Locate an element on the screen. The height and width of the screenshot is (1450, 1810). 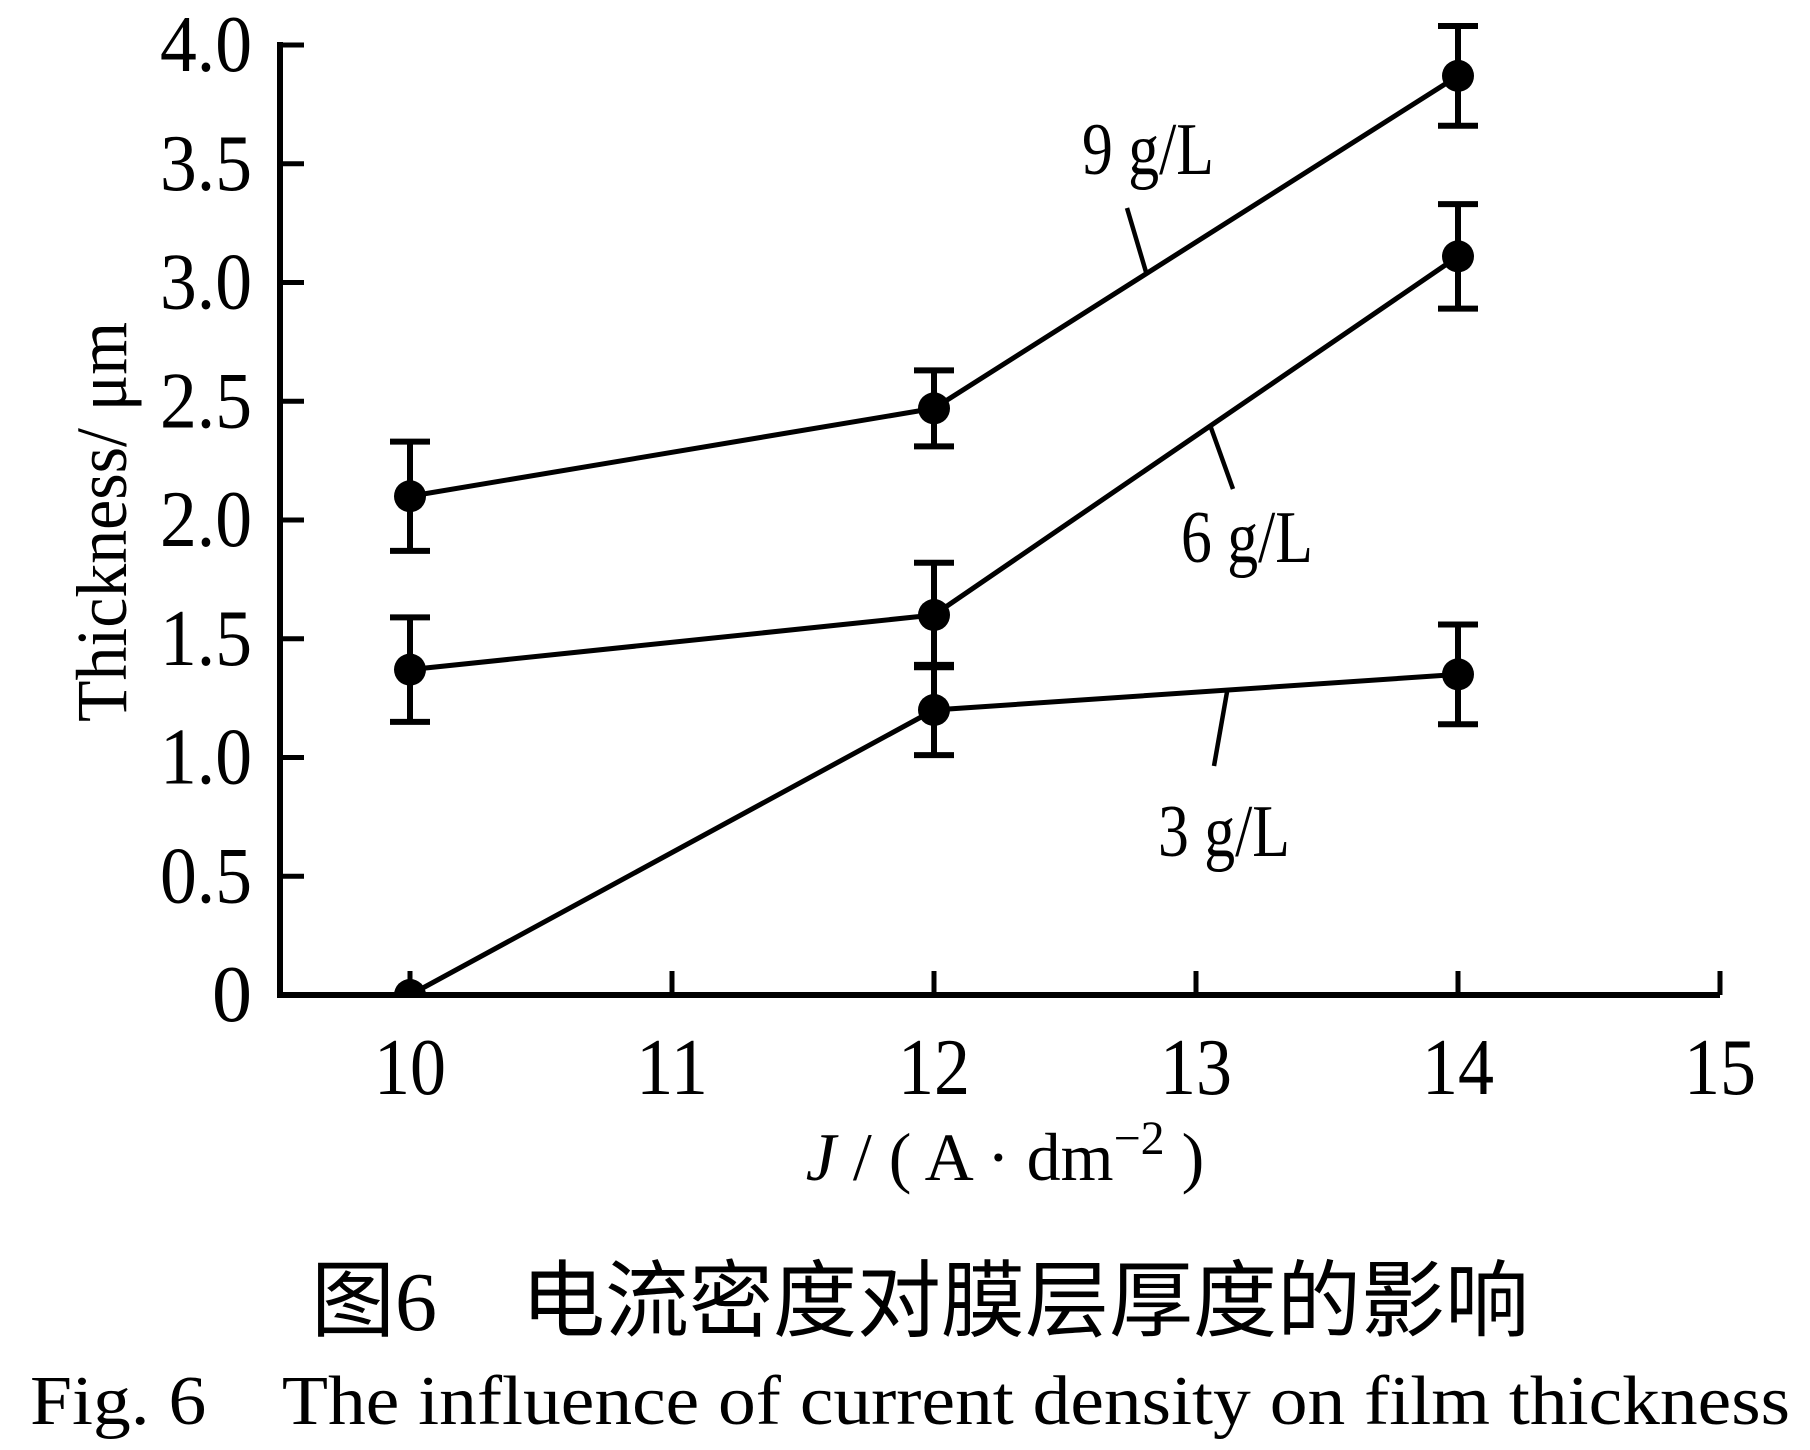
y-tick-label: 0.5 is located at coordinates (206, 876).